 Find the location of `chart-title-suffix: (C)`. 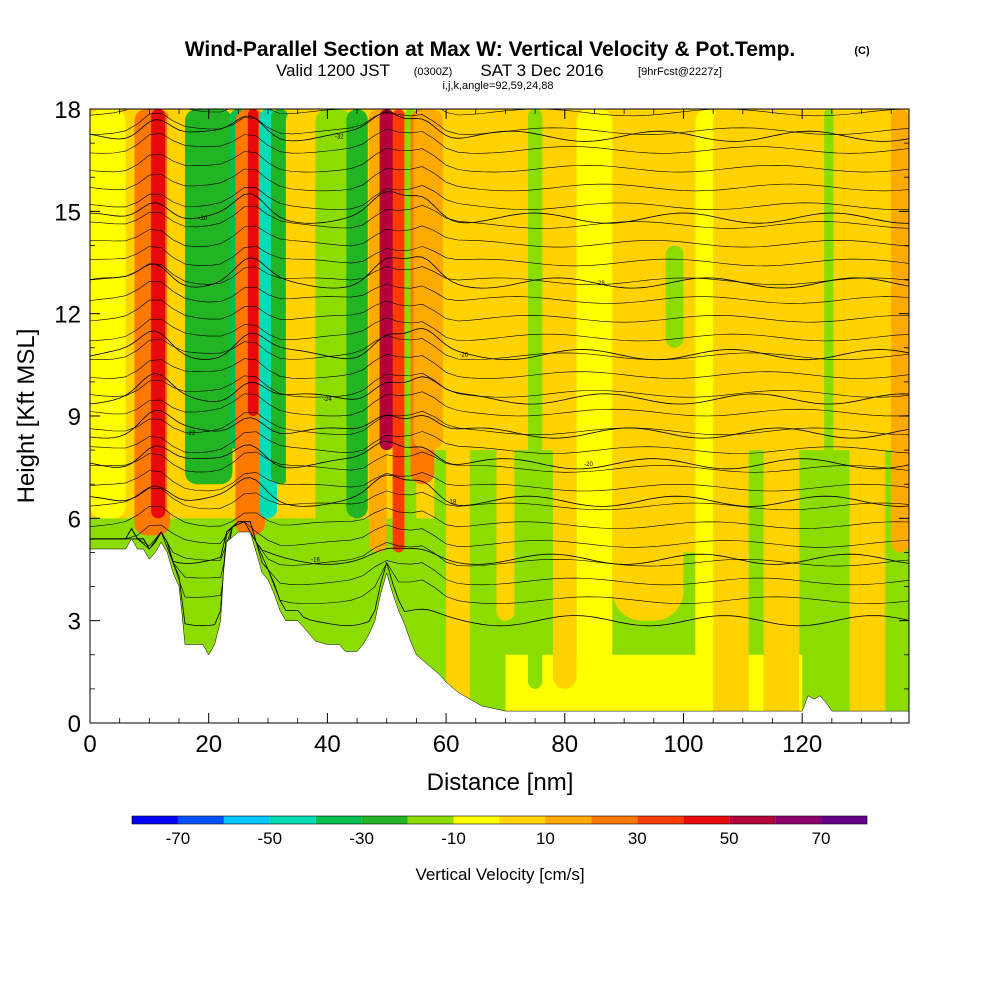

chart-title-suffix: (C) is located at coordinates (862, 51).